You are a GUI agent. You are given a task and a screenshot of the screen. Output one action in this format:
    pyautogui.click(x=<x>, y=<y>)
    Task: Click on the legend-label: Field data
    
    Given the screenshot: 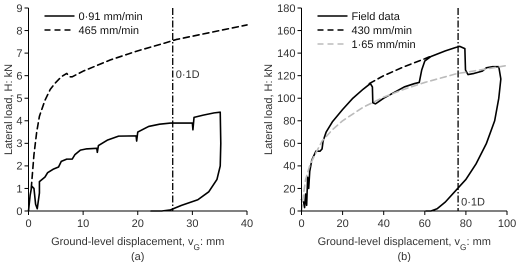 What is the action you would take?
    pyautogui.click(x=376, y=16)
    